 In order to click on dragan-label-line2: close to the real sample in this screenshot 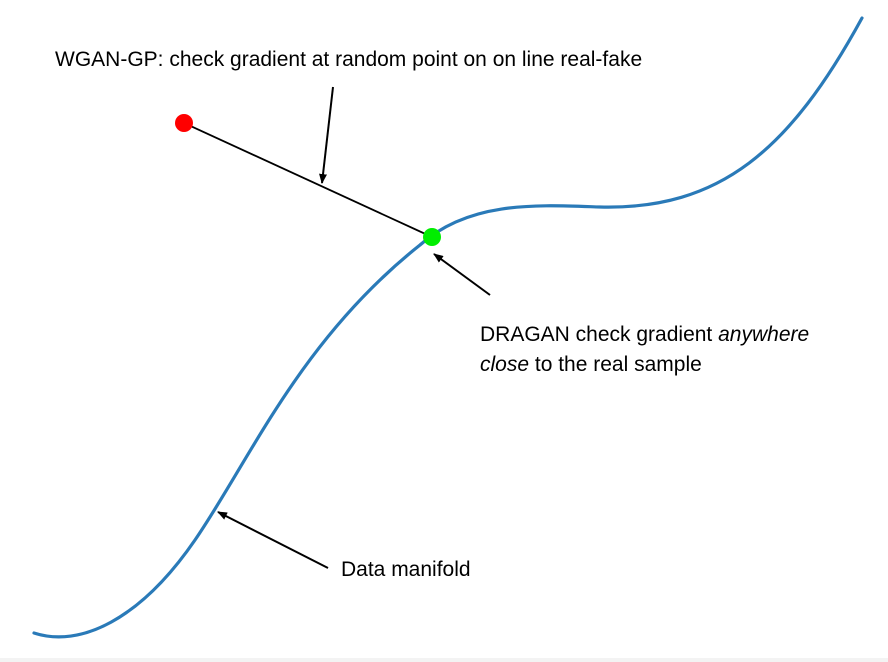, I will do `click(644, 365)`.